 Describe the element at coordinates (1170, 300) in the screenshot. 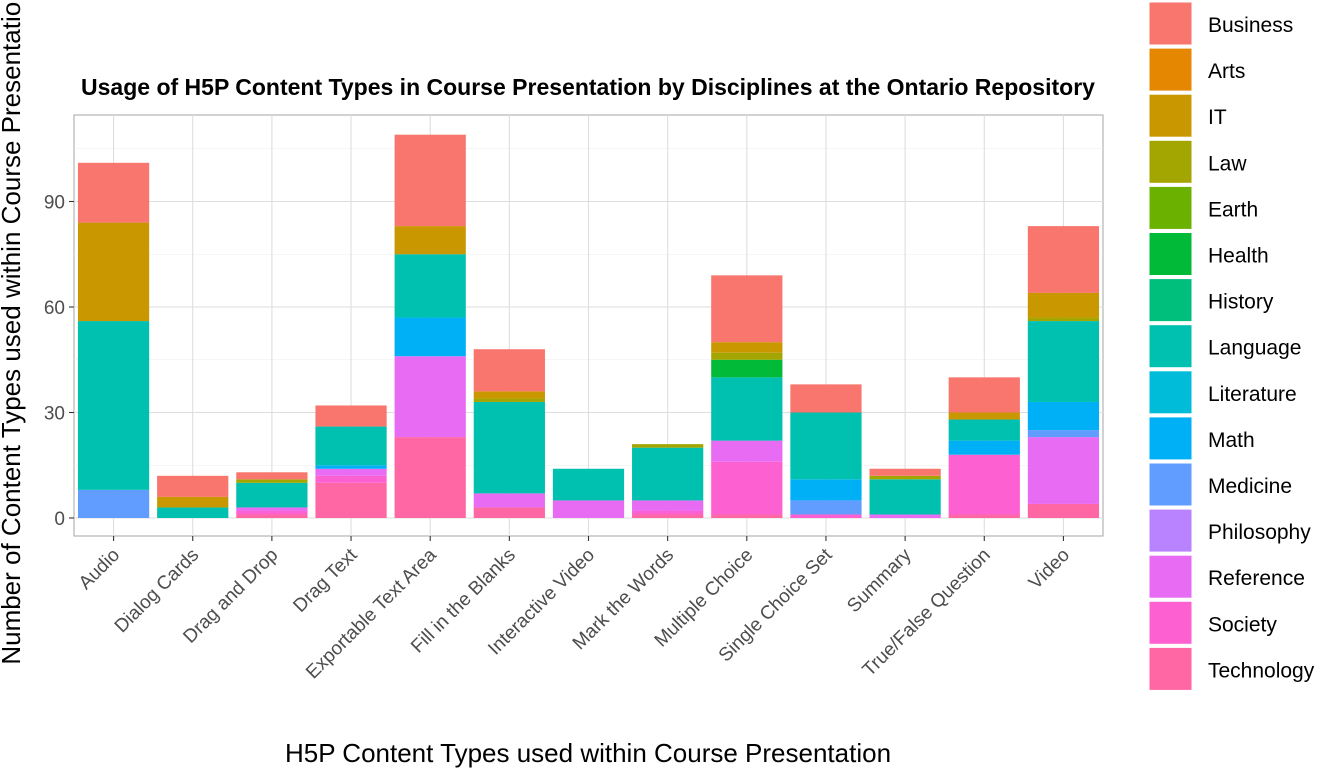

I see `legend-swatch-history` at that location.